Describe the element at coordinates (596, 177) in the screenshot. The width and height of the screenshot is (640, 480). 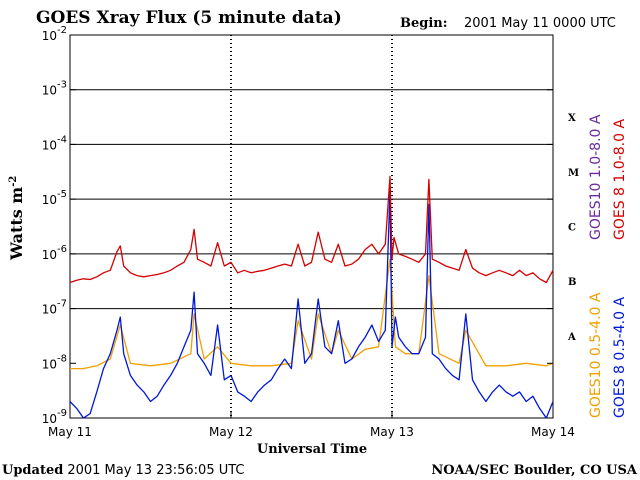
I see `legend-goes10-long: GOES10 1.0-8.0 A` at that location.